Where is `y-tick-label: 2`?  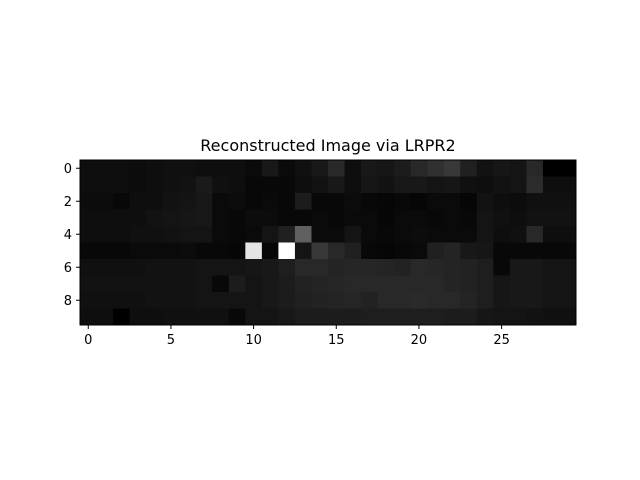 y-tick-label: 2 is located at coordinates (68, 202).